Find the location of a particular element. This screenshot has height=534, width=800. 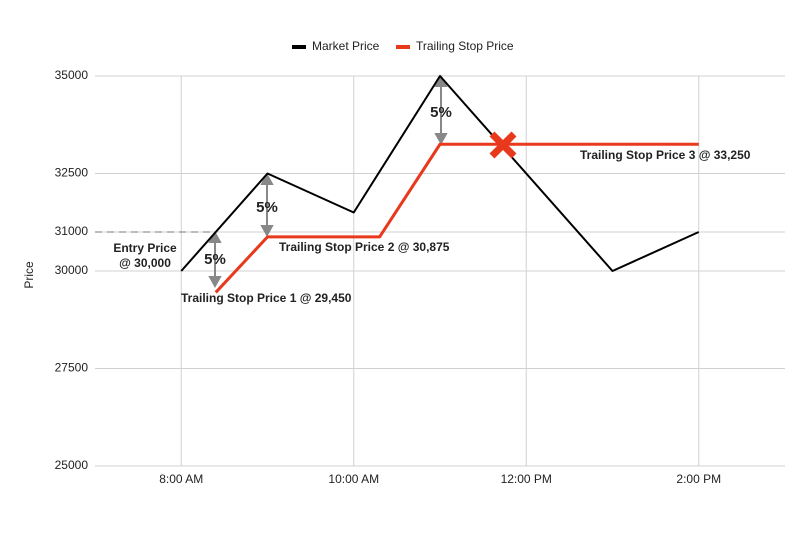

marker-stroke is located at coordinates (503, 145).